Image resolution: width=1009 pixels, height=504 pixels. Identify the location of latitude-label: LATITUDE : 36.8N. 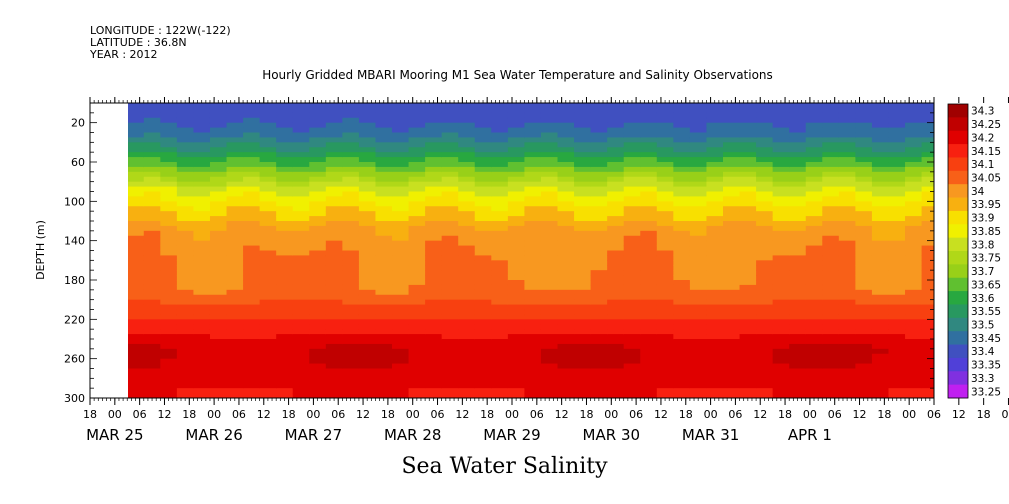
(138, 42).